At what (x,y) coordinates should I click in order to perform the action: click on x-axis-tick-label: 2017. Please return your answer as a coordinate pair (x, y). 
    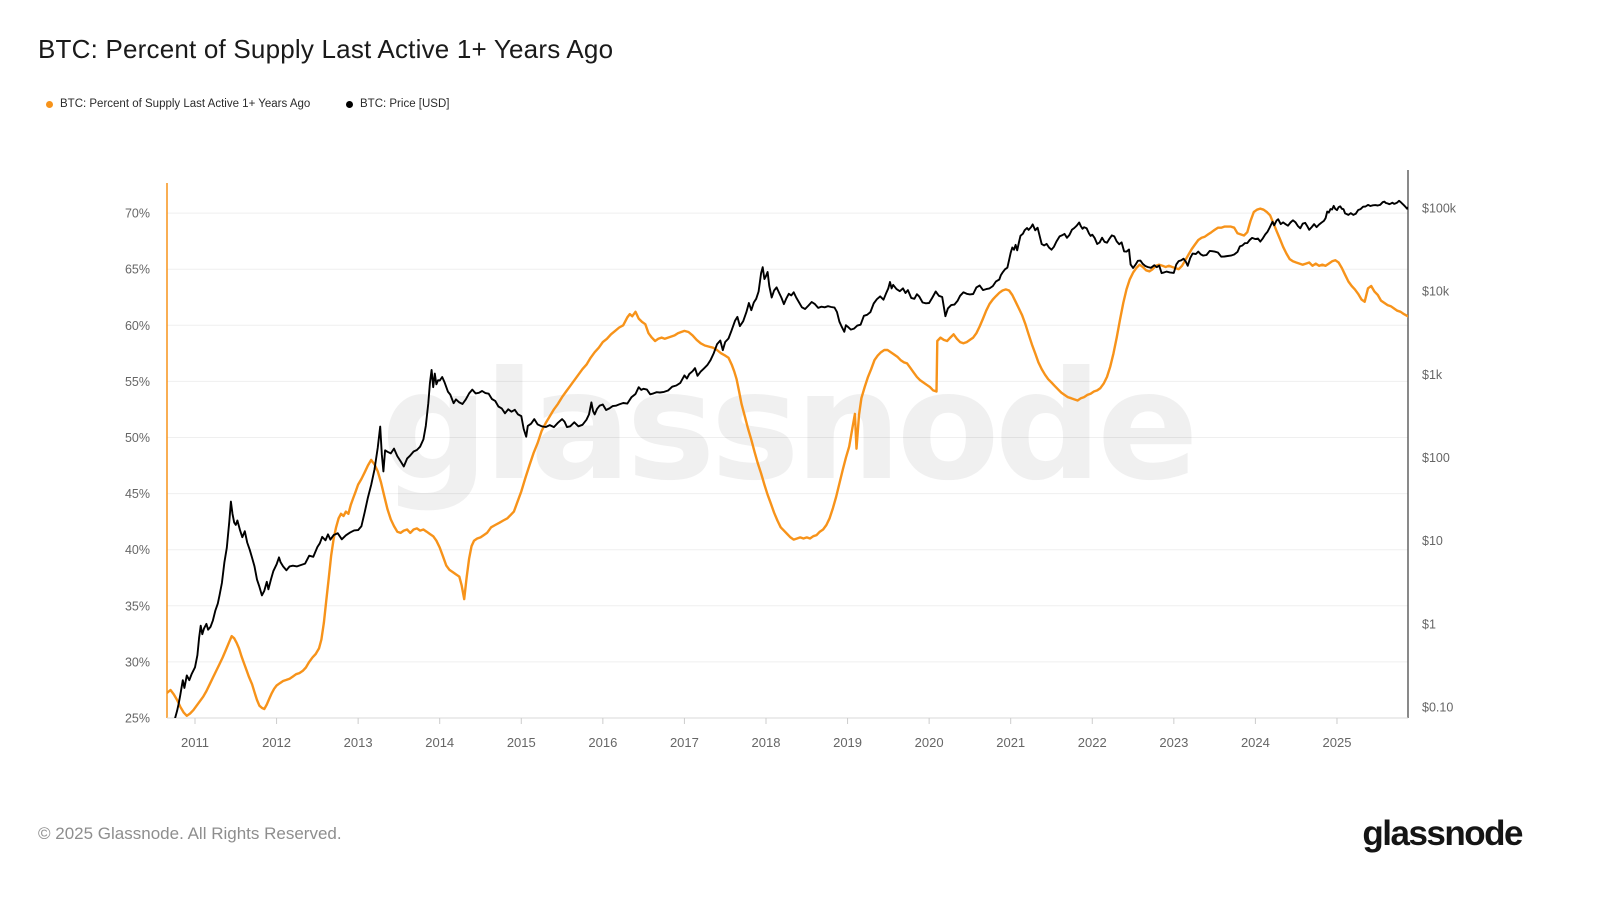
    Looking at the image, I should click on (684, 742).